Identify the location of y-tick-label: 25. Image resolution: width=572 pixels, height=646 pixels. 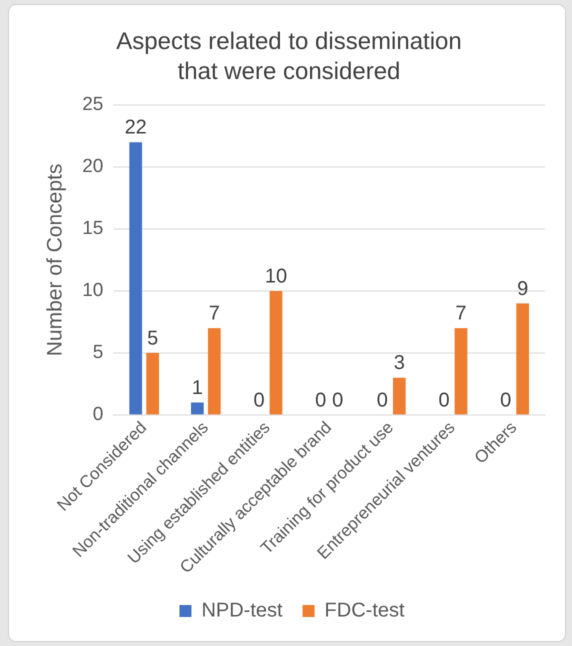
(93, 105).